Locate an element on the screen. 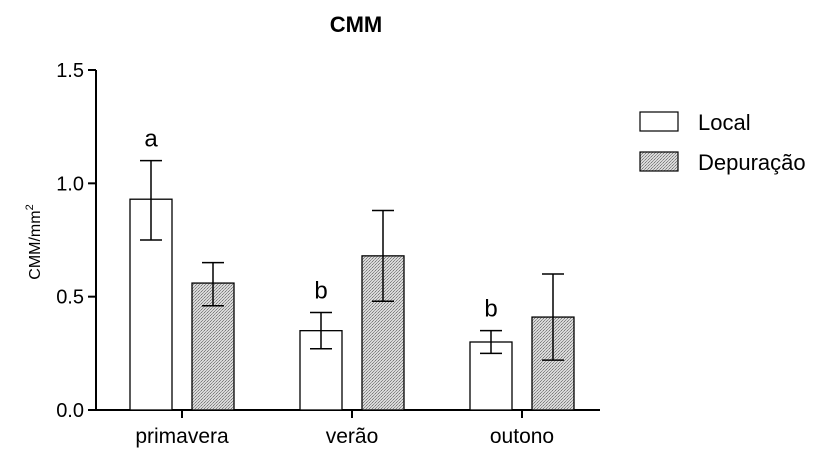 This screenshot has height=452, width=840. significance-label: a is located at coordinates (151, 139).